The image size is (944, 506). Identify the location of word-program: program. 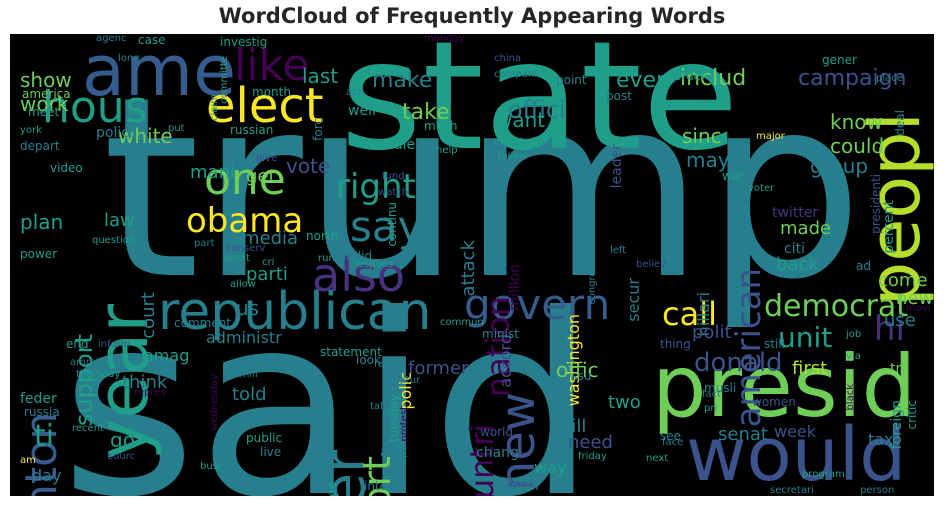
(823, 474).